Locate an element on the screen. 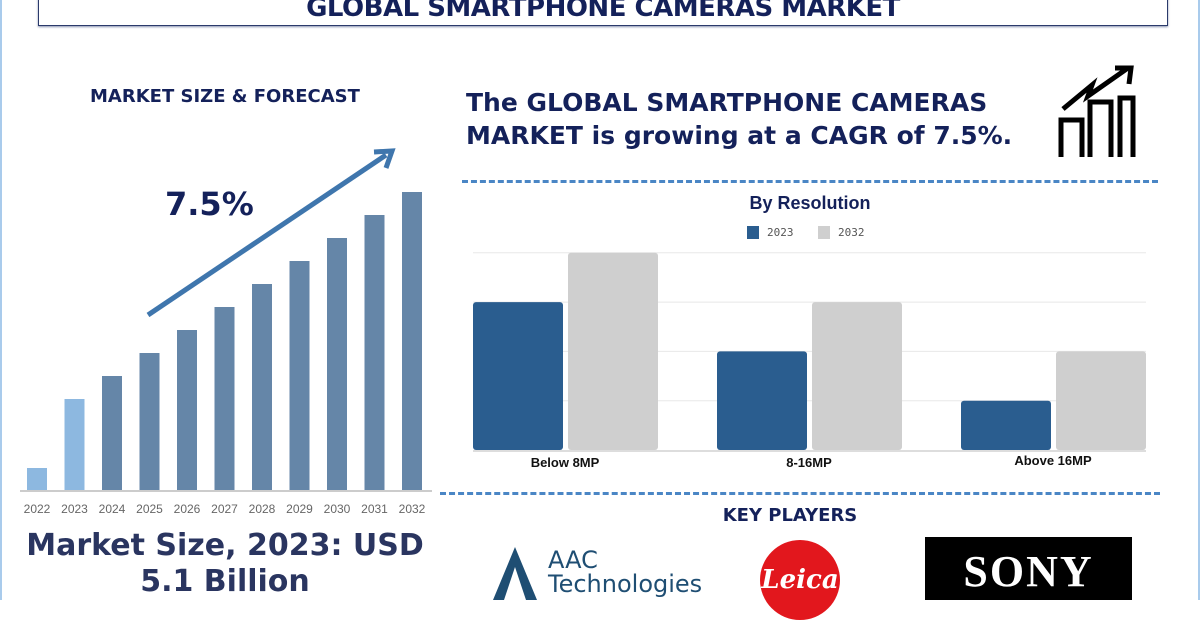  year-label-2028: 2028 is located at coordinates (262, 509).